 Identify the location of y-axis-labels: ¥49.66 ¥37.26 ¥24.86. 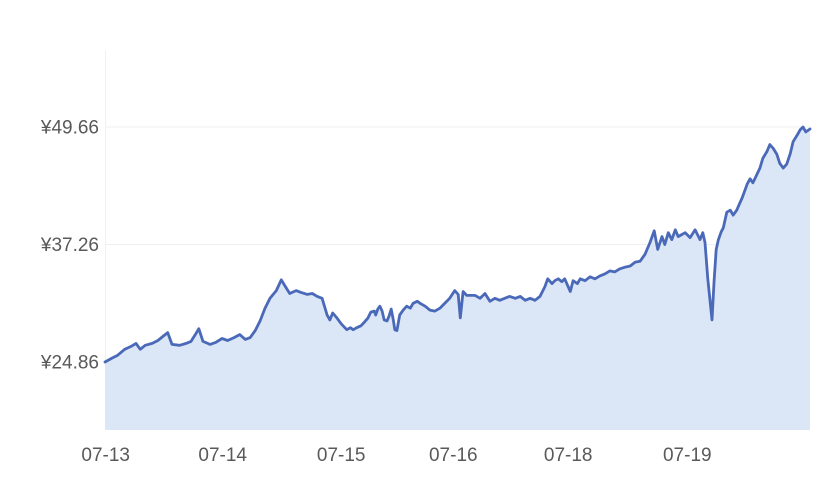
(69, 246).